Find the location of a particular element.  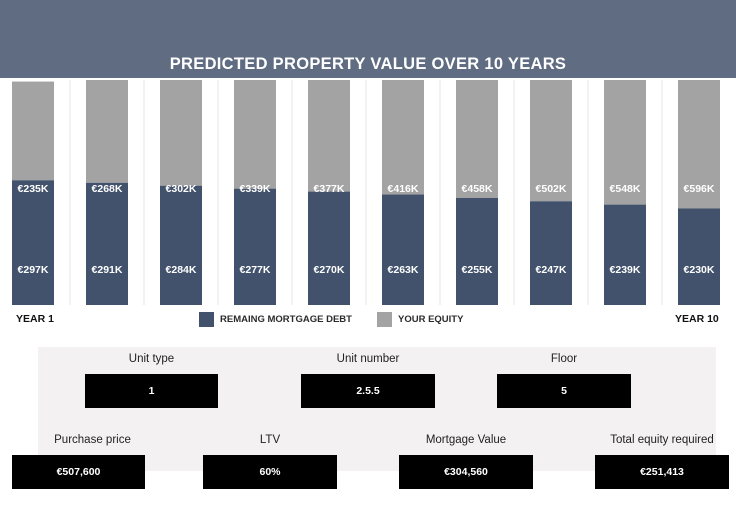

purchase-price-label: Purchase price is located at coordinates (92, 440).